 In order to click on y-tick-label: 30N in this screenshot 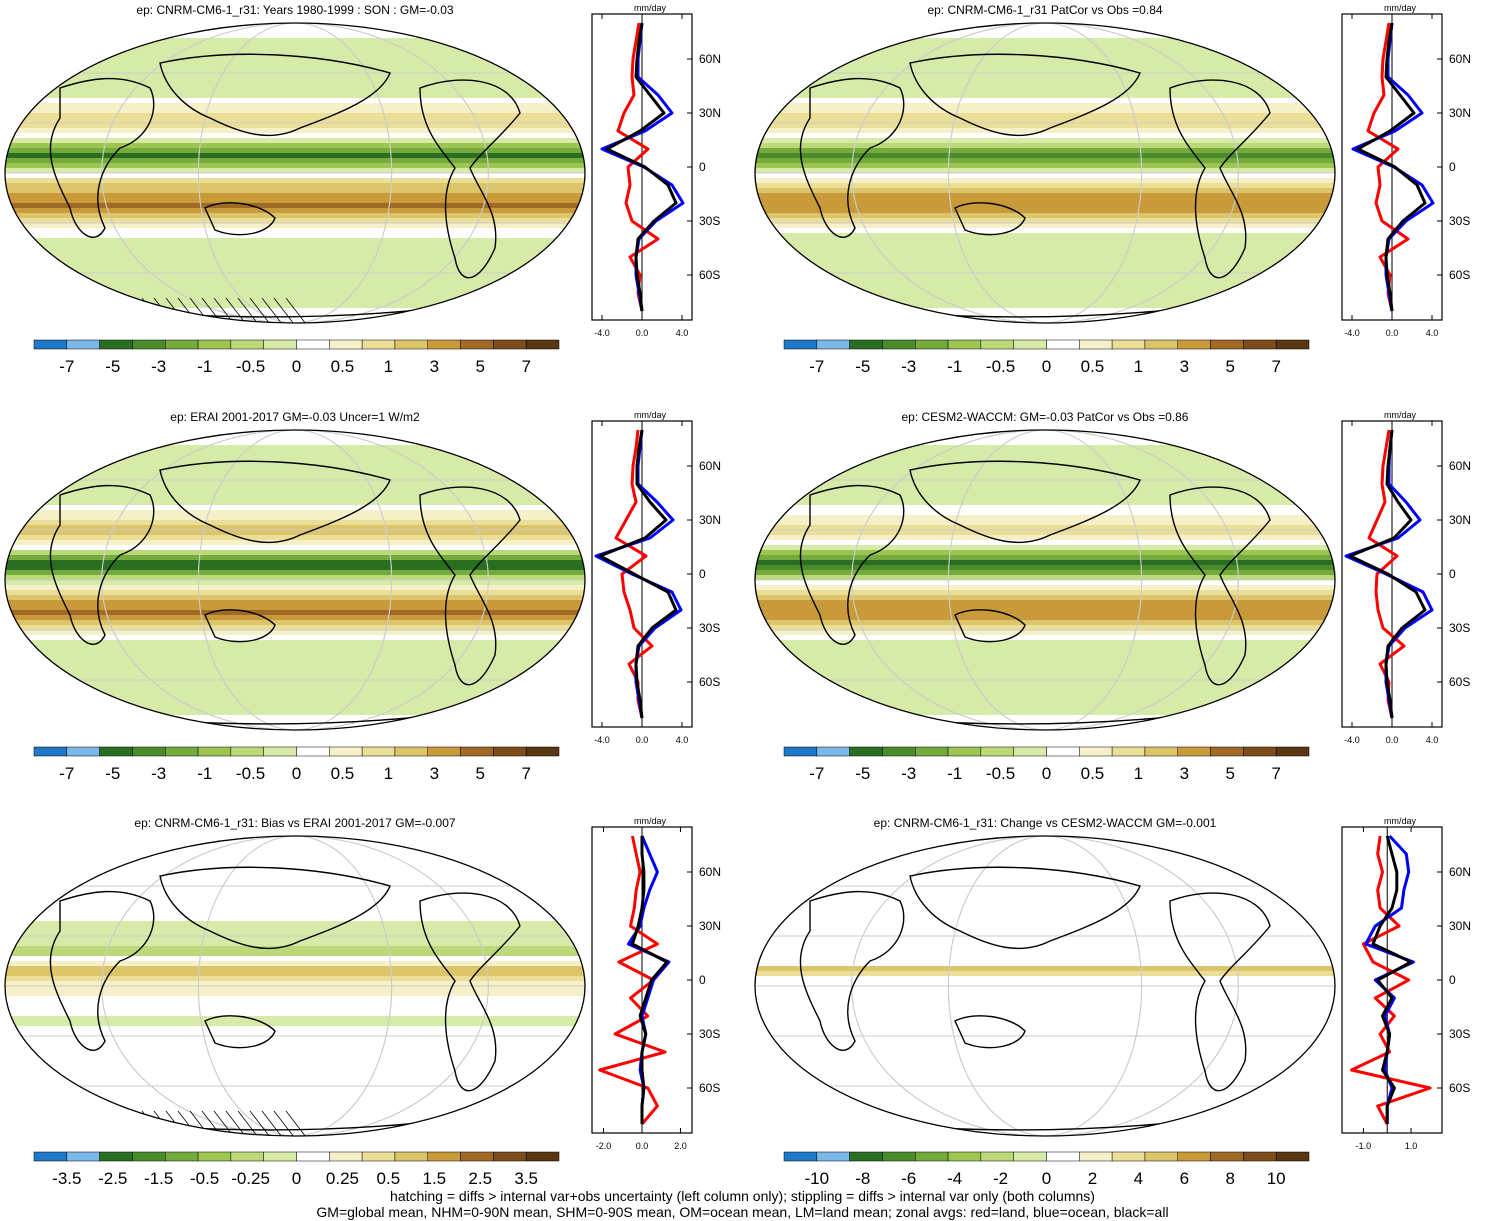, I will do `click(710, 113)`.